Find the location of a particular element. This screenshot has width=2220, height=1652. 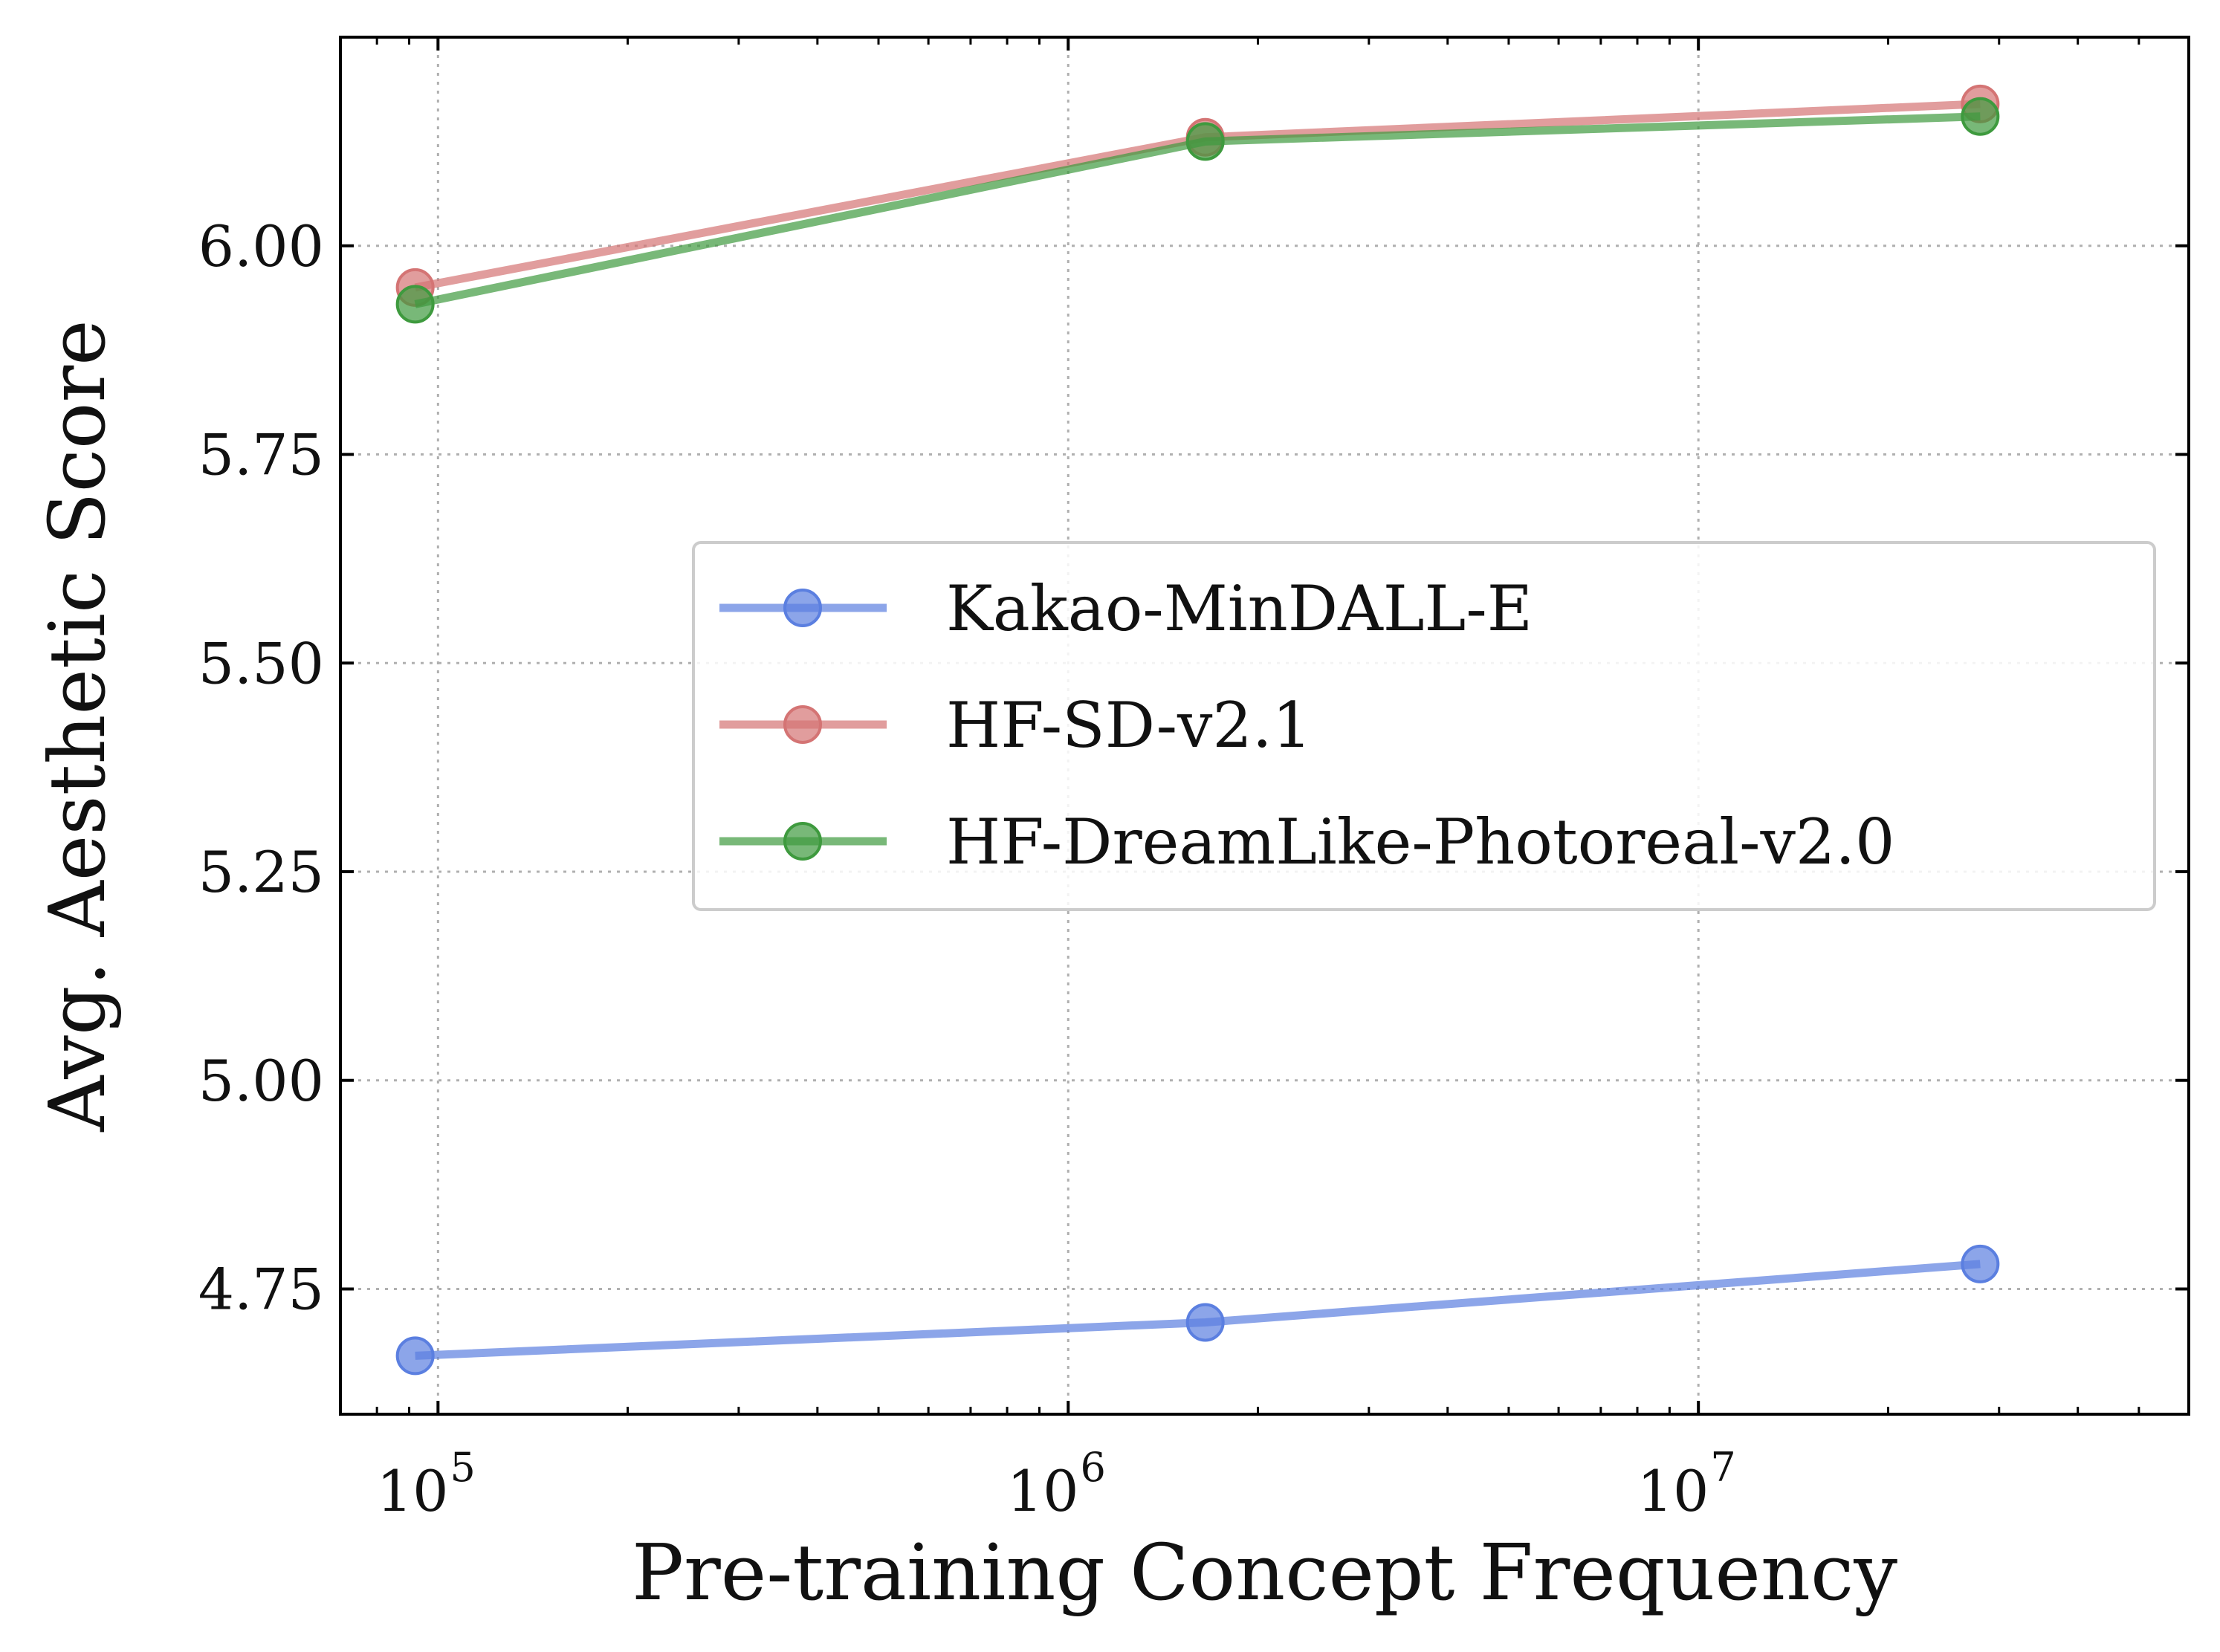

y-tick-label: 5.75 is located at coordinates (261, 455).